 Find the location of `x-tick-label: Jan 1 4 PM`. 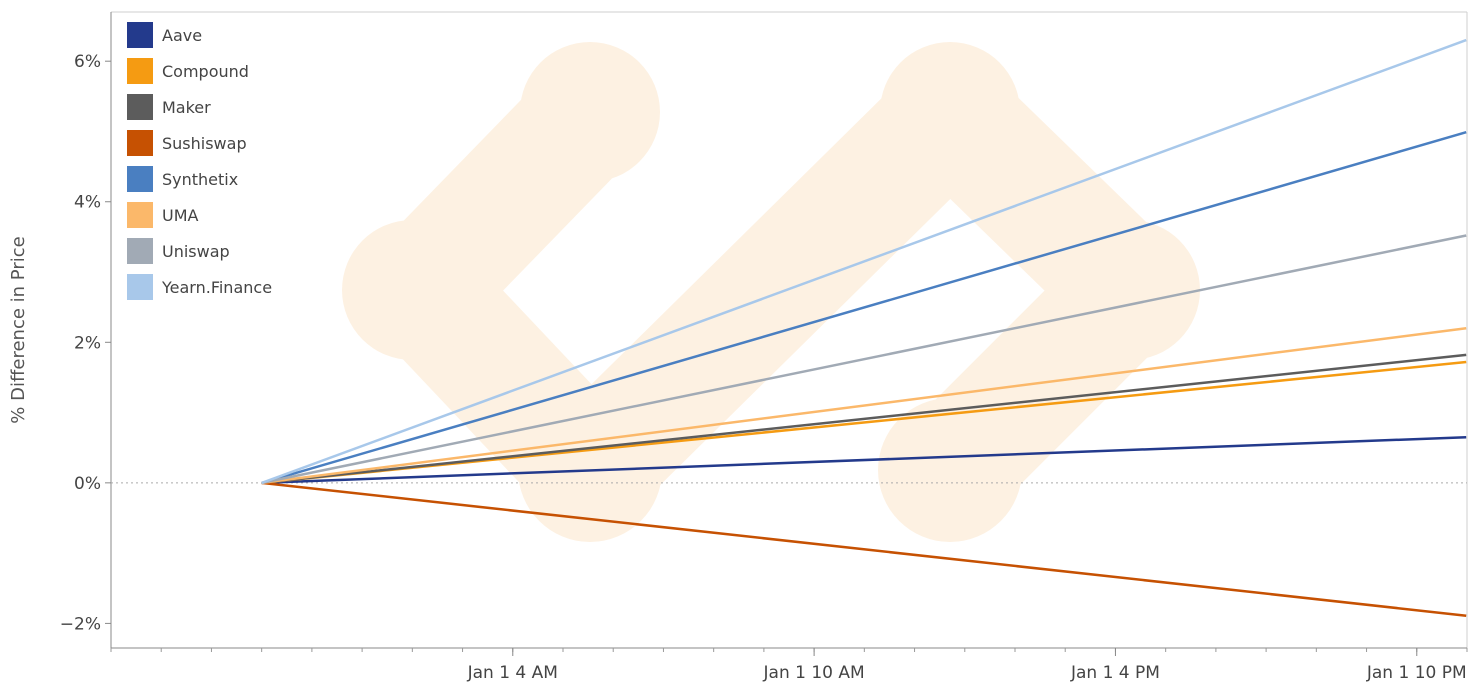

x-tick-label: Jan 1 4 PM is located at coordinates (1115, 673).